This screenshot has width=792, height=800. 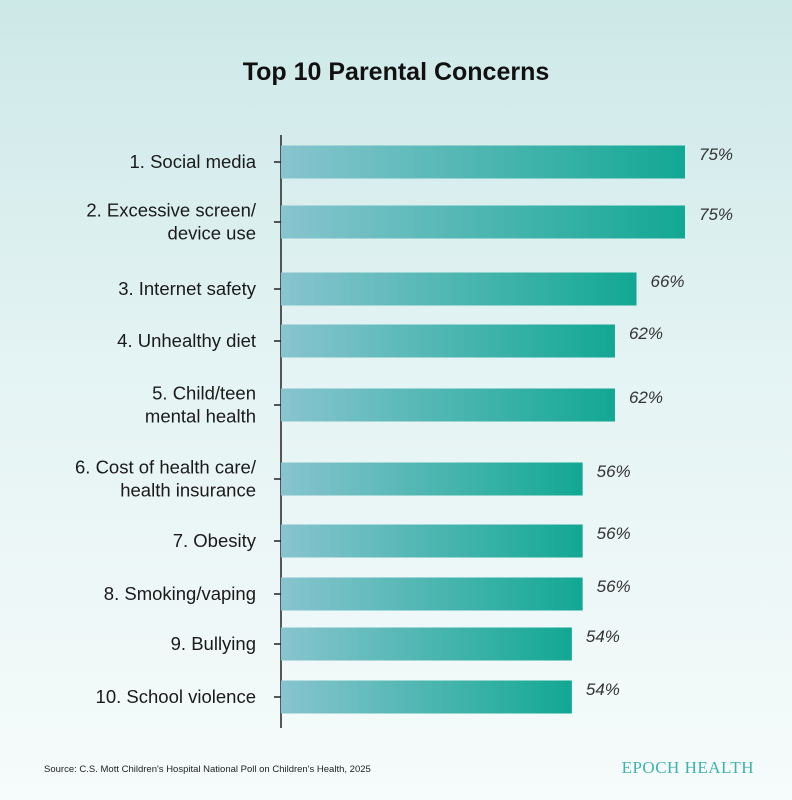 What do you see at coordinates (176, 696) in the screenshot?
I see `category-label: 10. School violence` at bounding box center [176, 696].